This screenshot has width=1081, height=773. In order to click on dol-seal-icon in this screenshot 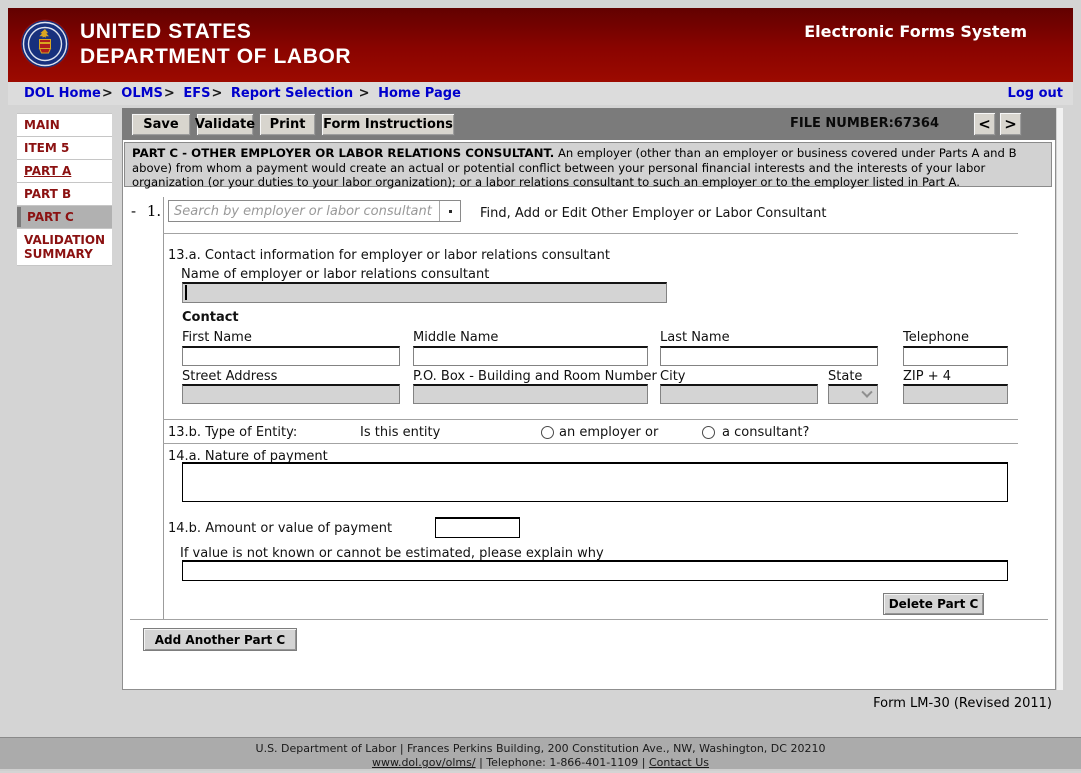, I will do `click(45, 44)`.